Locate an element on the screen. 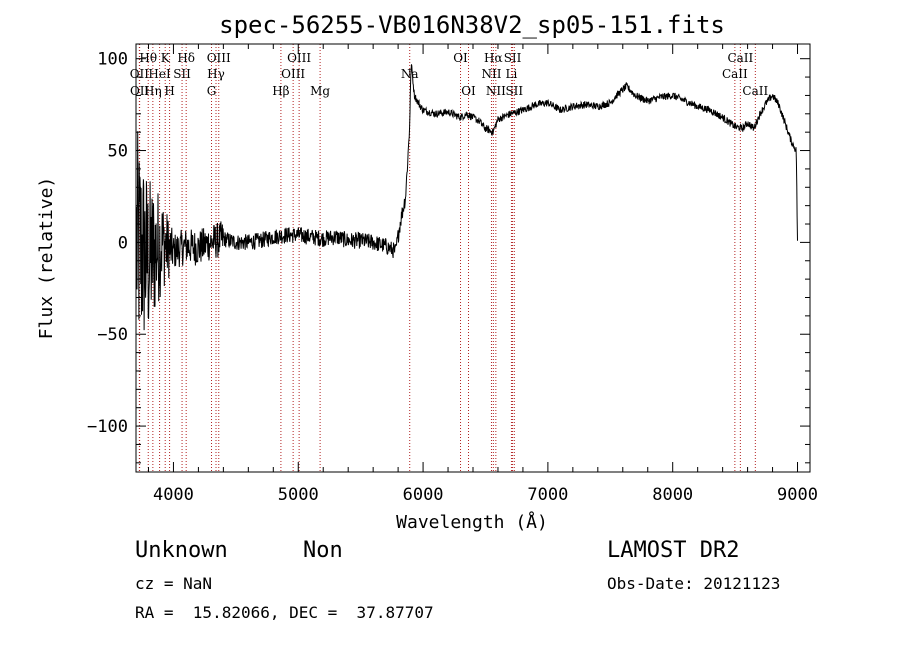  x-tick-label: 9000 is located at coordinates (797, 495).